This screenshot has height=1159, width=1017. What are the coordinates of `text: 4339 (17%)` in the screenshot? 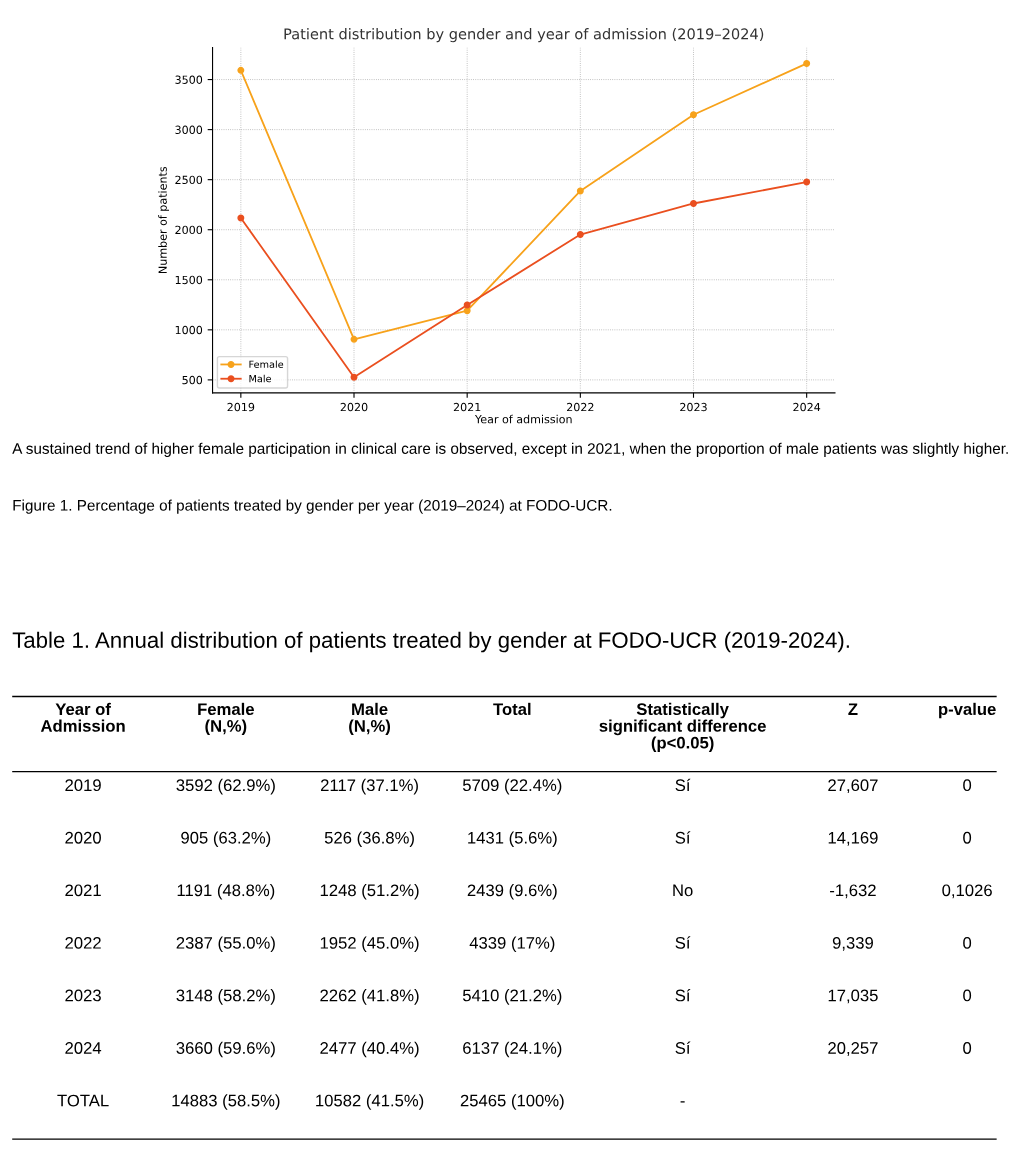 It's located at (512, 944).